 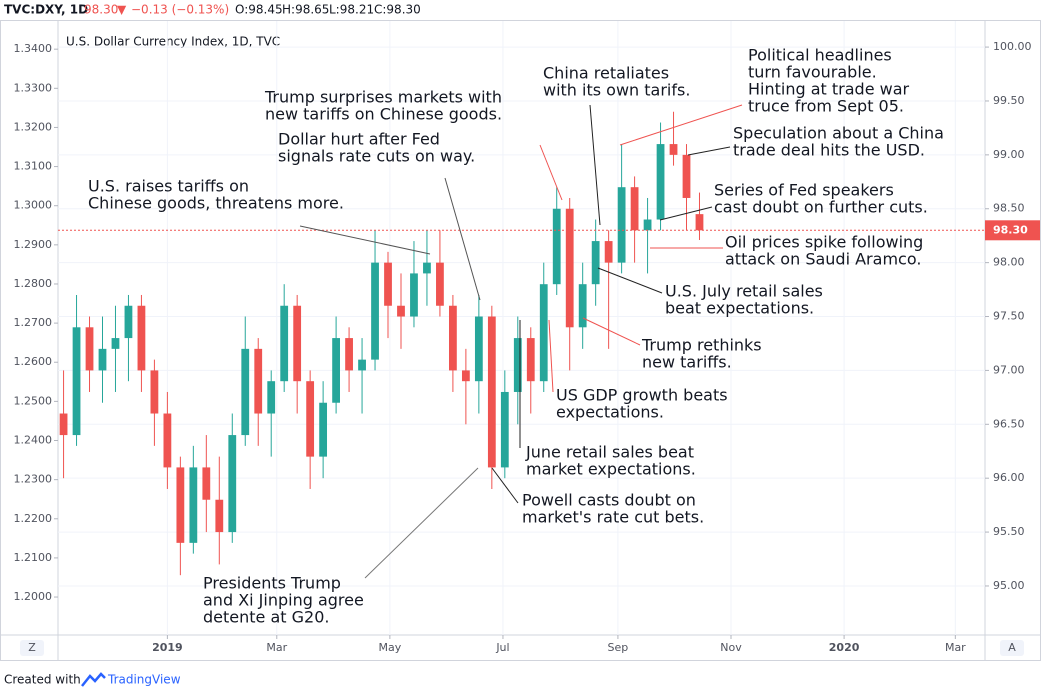 I want to click on x-tick-label: Mar, so click(x=276, y=647).